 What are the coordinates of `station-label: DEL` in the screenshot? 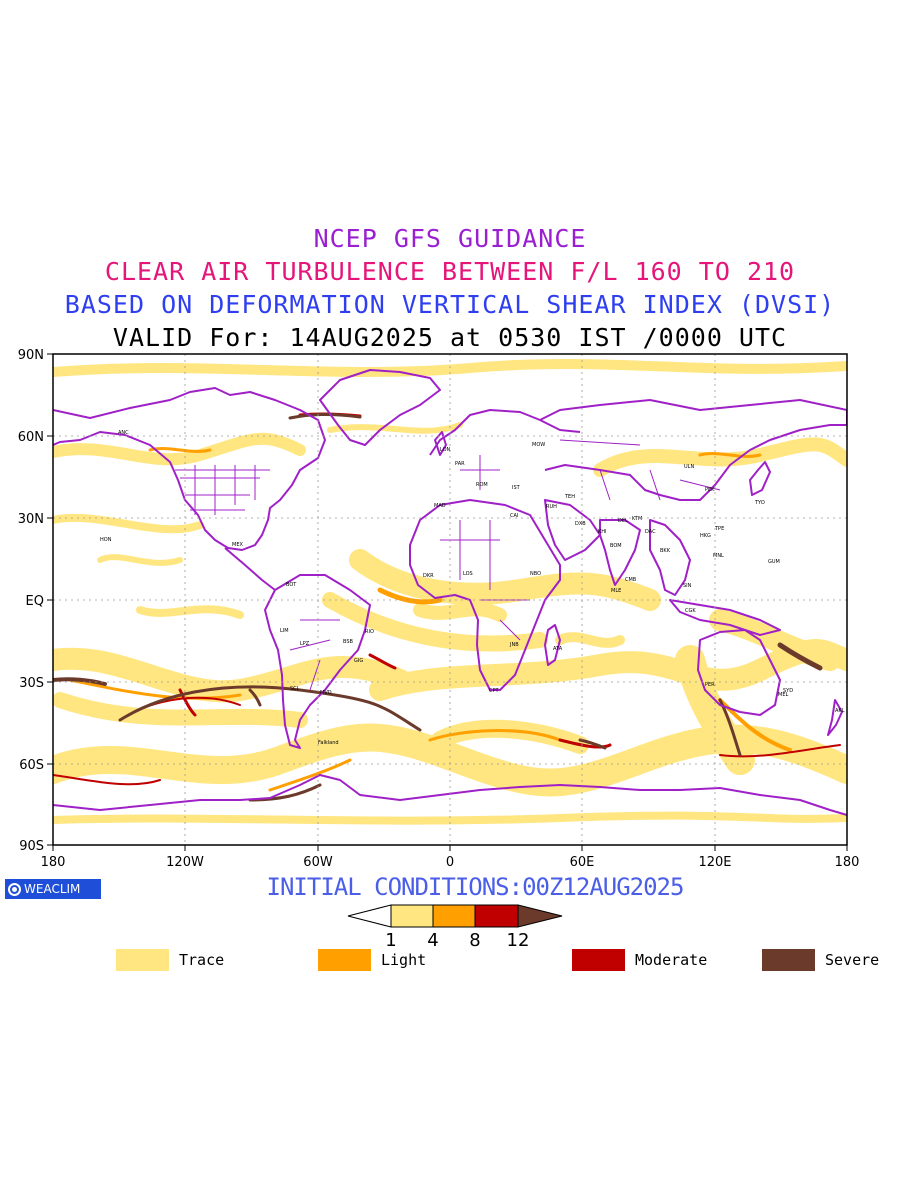 It's located at (623, 521).